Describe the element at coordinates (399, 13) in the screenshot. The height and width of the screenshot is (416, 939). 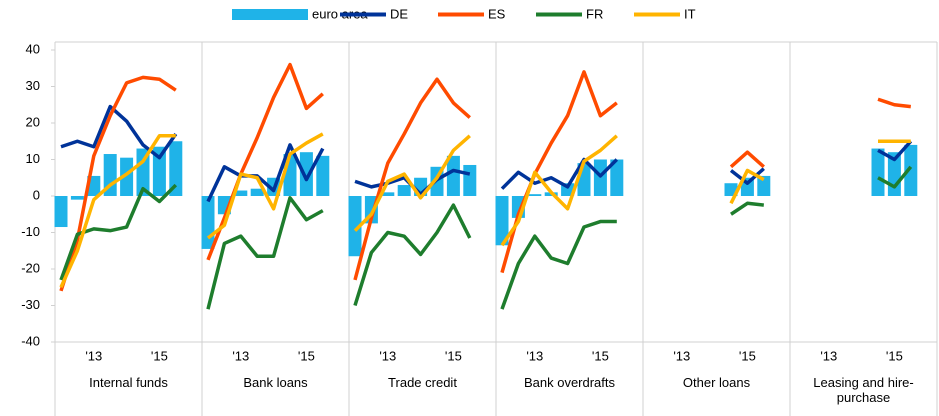
I see `legend-label: DE` at that location.